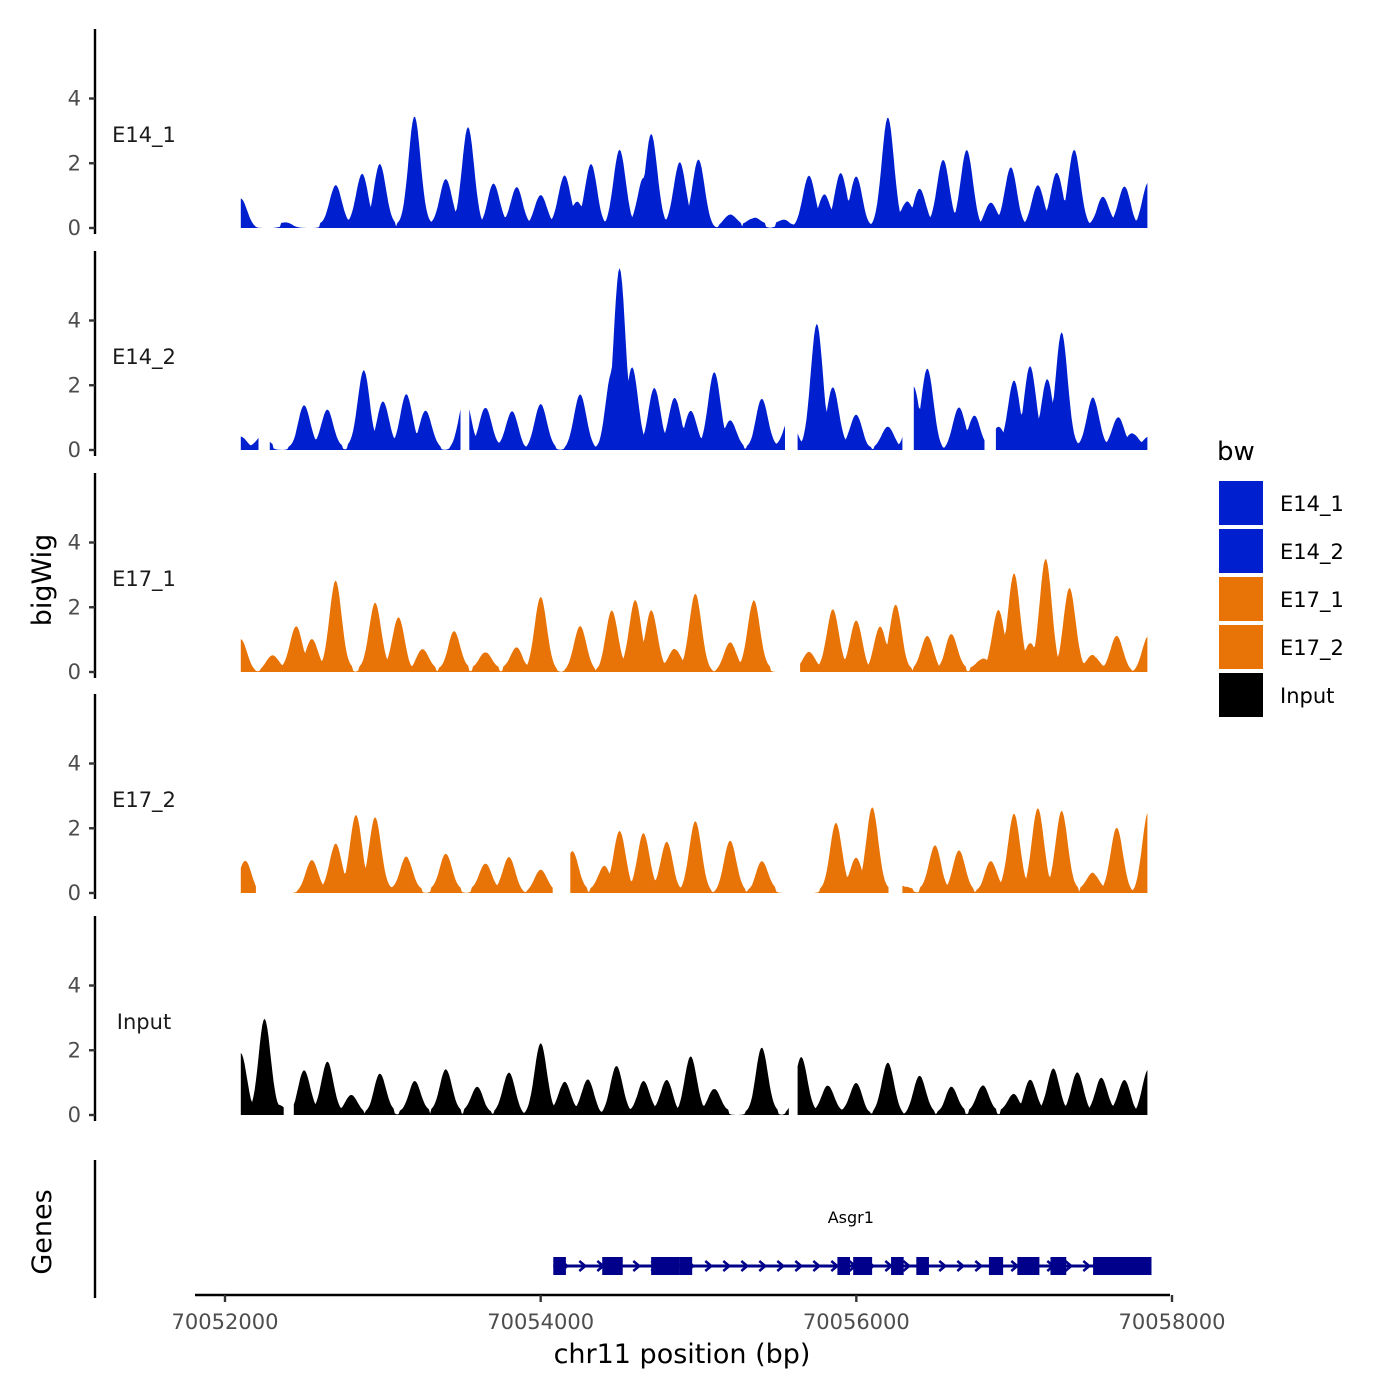 The image size is (1400, 1400). Describe the element at coordinates (144, 135) in the screenshot. I see `track-label: E14_1` at that location.